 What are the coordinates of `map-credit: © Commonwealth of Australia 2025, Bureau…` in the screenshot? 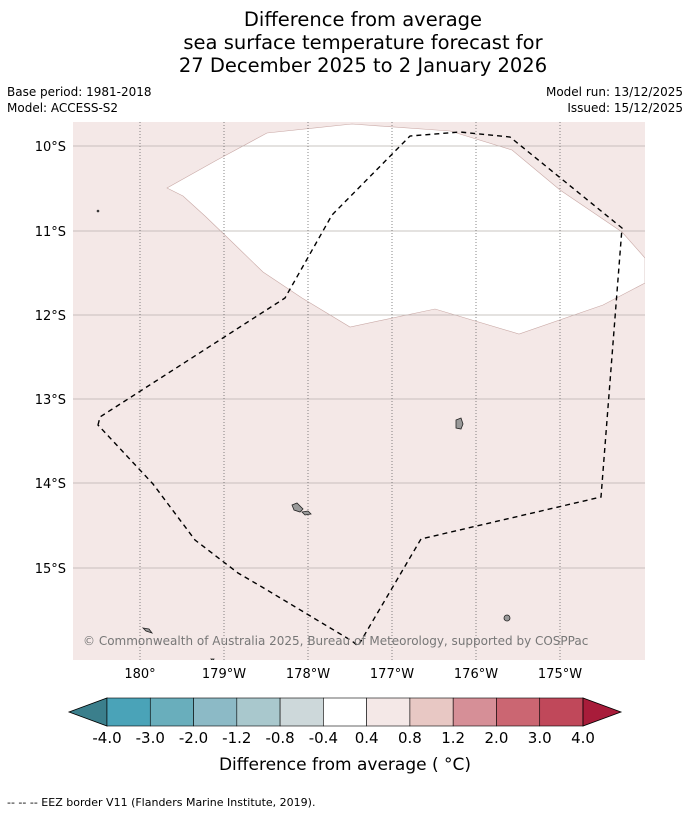 It's located at (335, 641).